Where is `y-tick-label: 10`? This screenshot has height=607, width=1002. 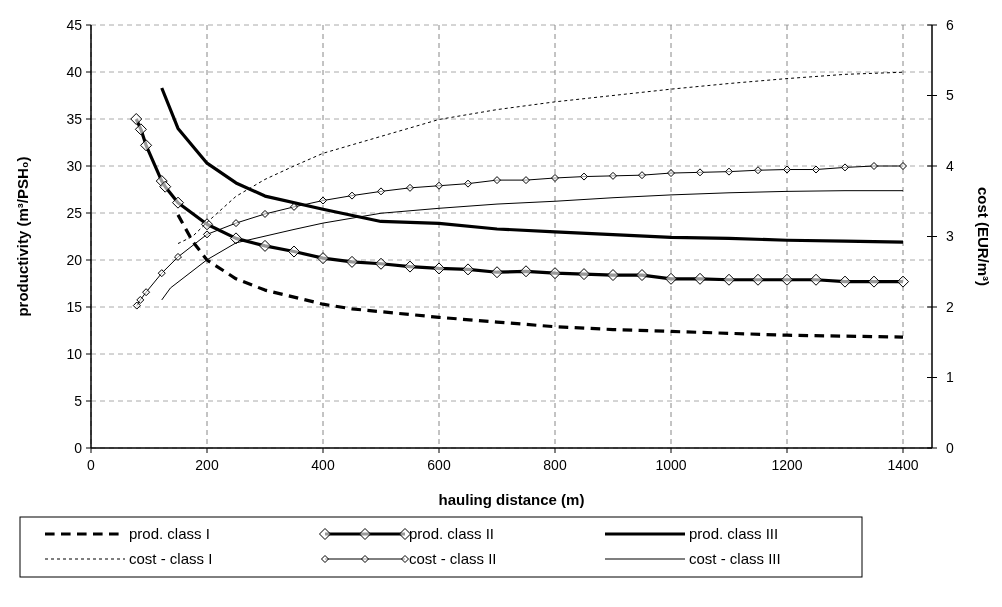
y-tick-label: 10 is located at coordinates (74, 353).